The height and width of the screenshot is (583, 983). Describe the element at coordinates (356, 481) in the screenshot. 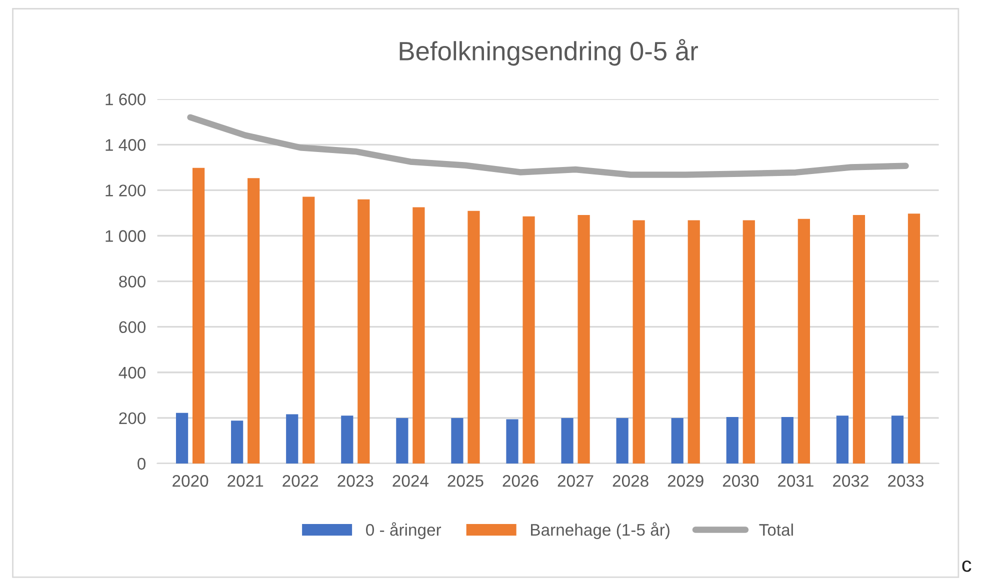

I see `x-tick-label: 2023` at that location.